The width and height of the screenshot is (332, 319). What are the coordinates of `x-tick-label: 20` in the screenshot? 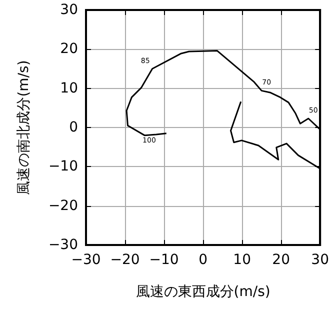 It's located at (281, 260).